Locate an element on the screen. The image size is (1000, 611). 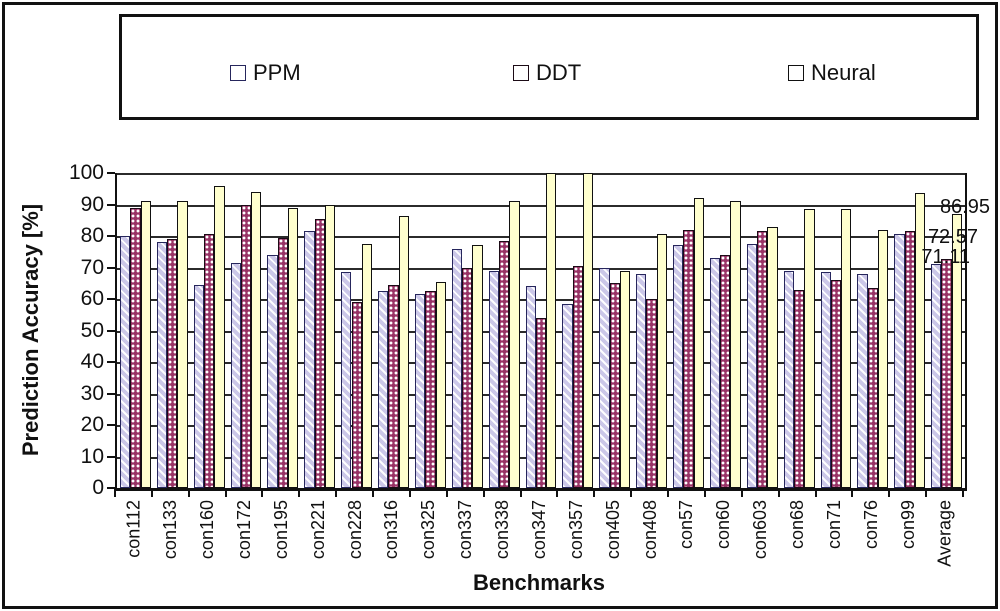
x-tick-label: con325 is located at coordinates (428, 530).